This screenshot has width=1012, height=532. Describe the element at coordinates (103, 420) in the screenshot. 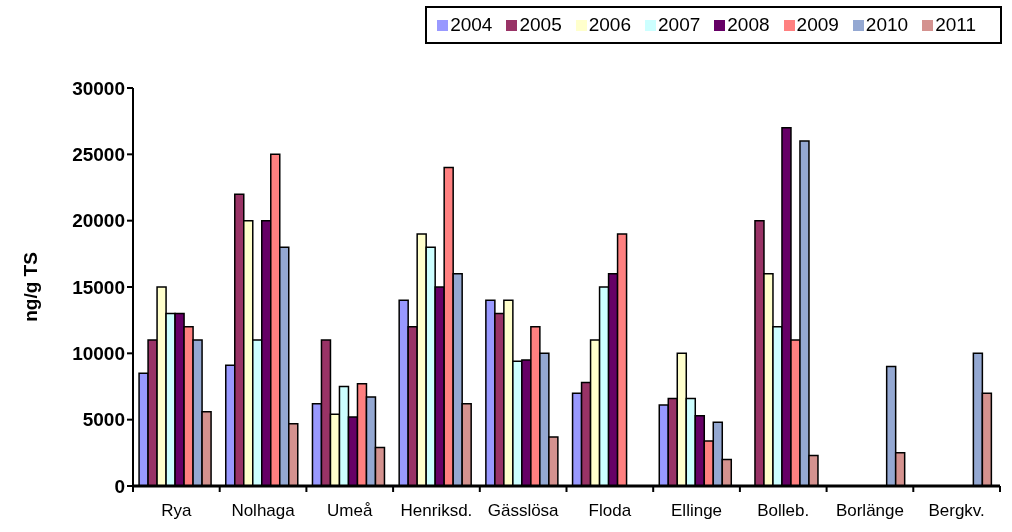

I see `y-tick-label: 5000` at that location.